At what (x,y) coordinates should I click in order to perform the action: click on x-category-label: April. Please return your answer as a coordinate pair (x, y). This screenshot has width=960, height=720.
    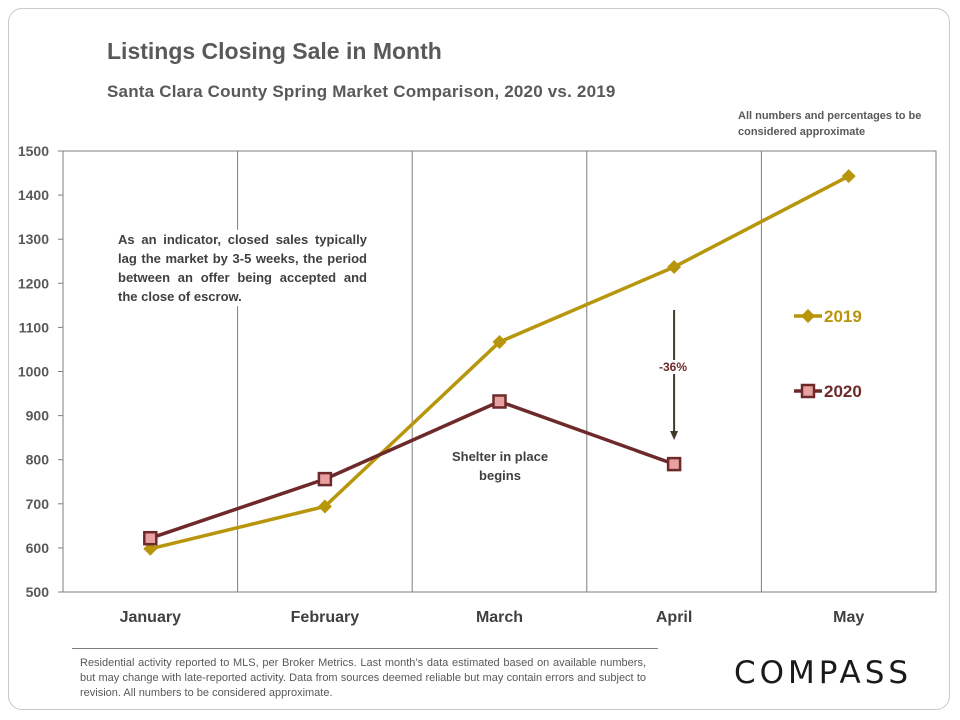
    Looking at the image, I should click on (674, 617).